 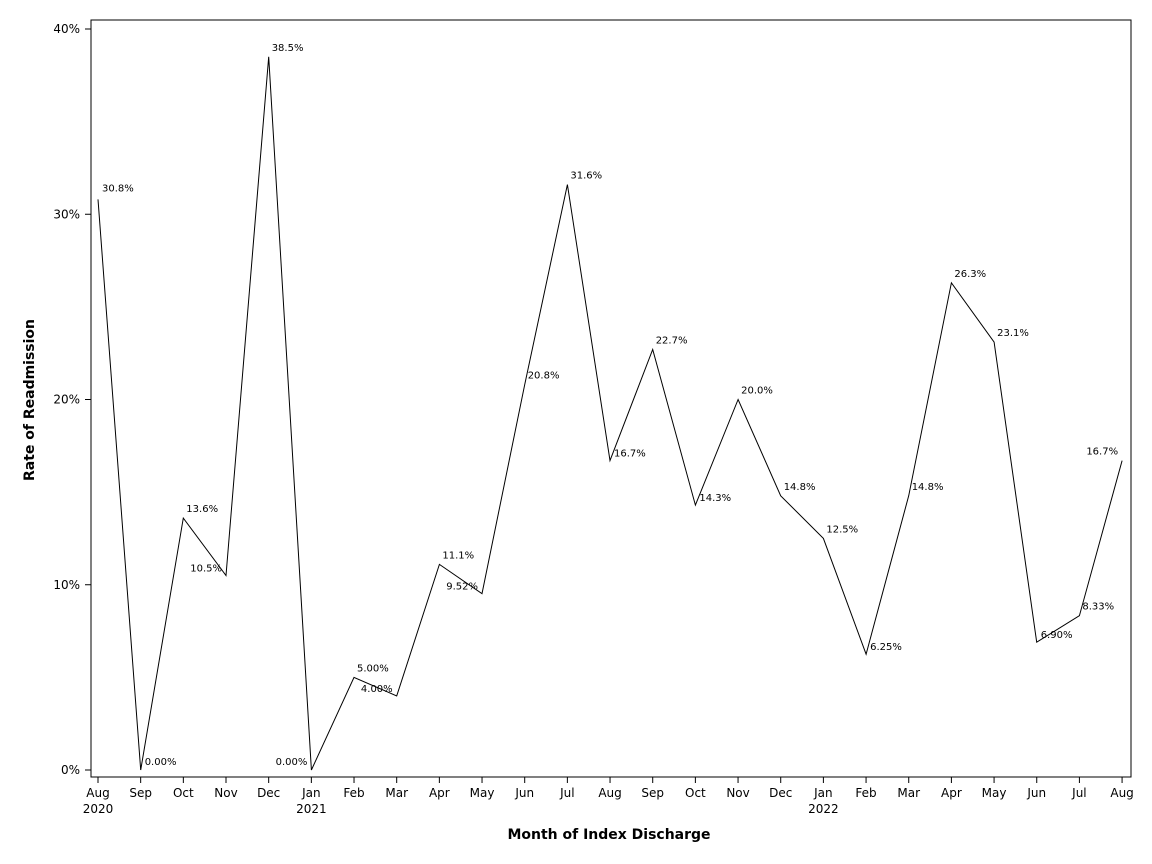 I want to click on x-tick-year-label: 2021, so click(x=311, y=809).